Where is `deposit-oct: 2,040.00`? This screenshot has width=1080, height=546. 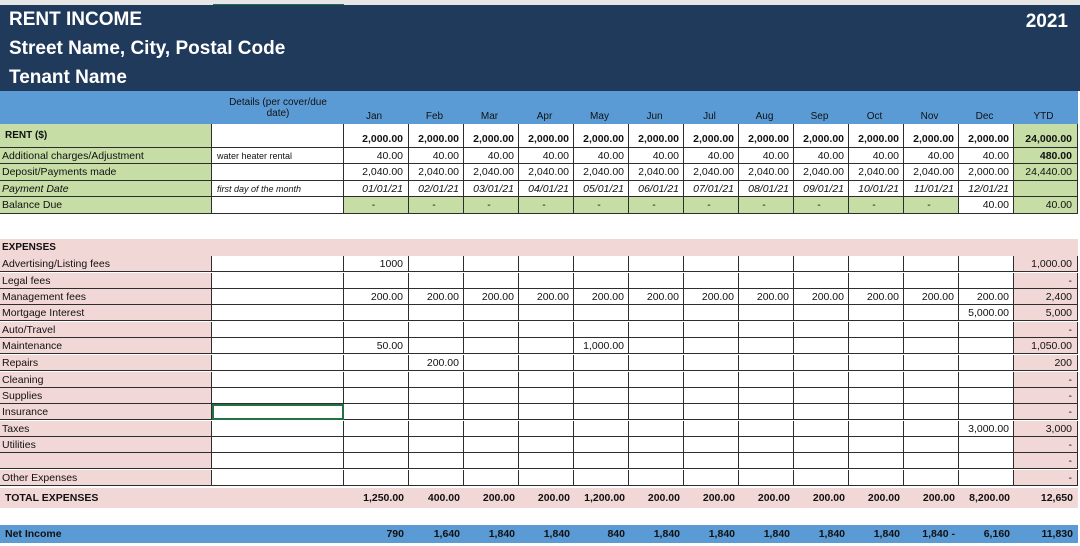
deposit-oct: 2,040.00 is located at coordinates (876, 172).